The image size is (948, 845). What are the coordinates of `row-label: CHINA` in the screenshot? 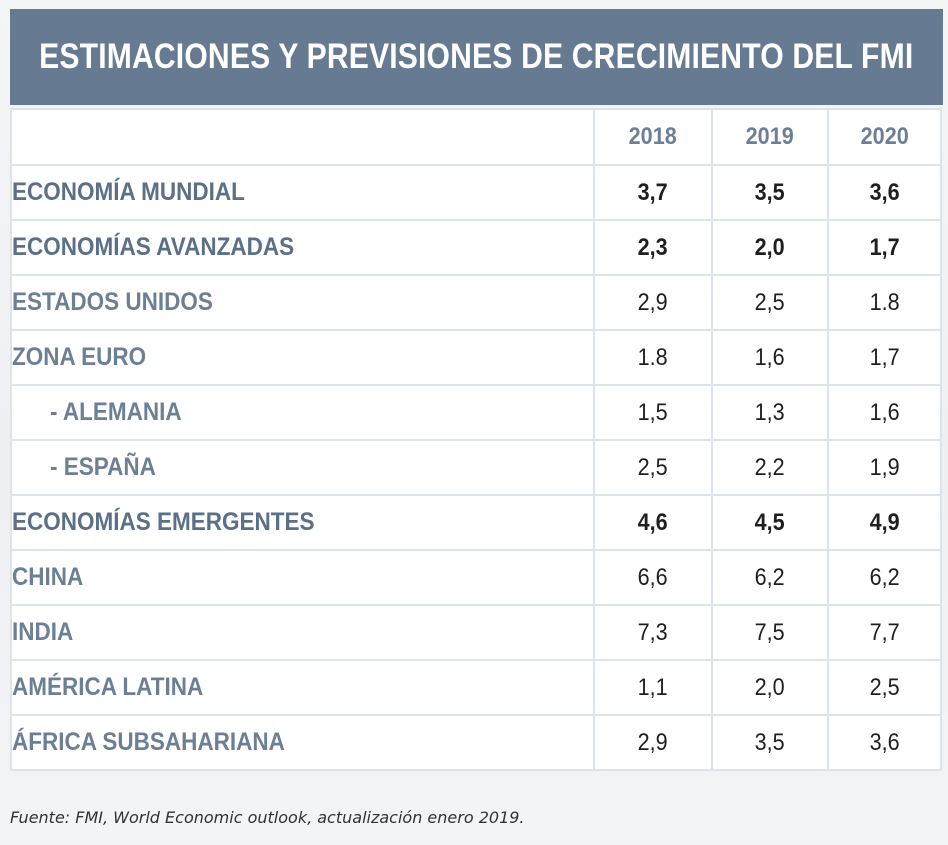 It's located at (48, 577).